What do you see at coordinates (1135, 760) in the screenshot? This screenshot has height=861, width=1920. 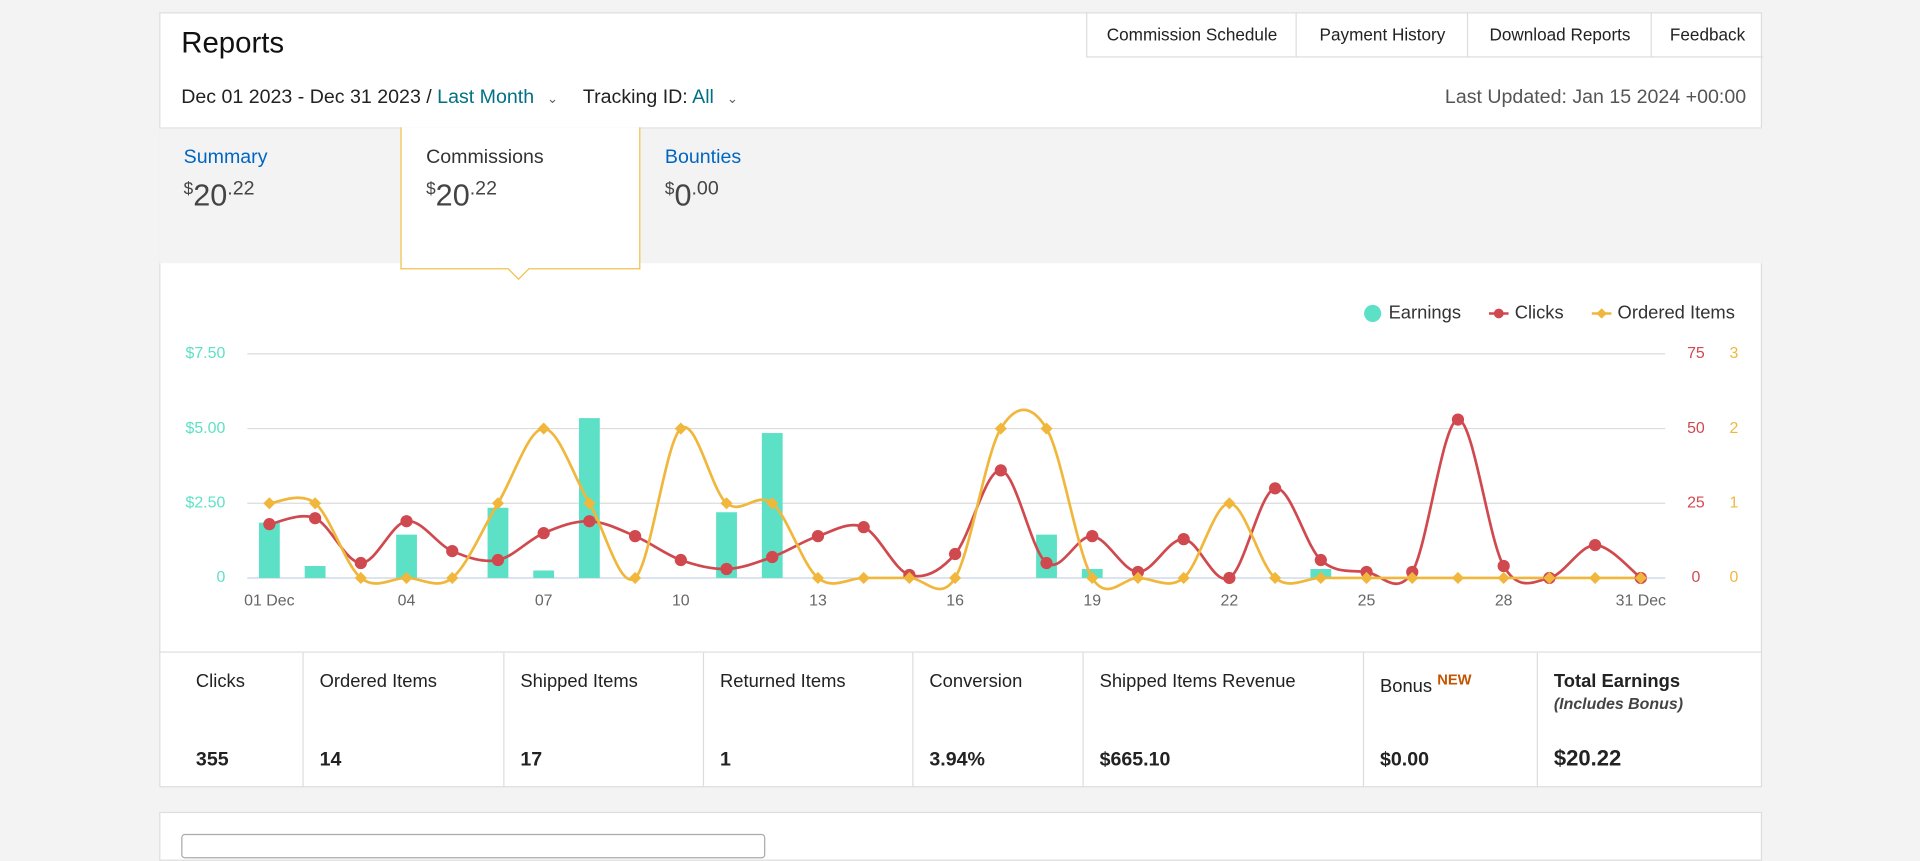 I see `stat-value: $665.10` at bounding box center [1135, 760].